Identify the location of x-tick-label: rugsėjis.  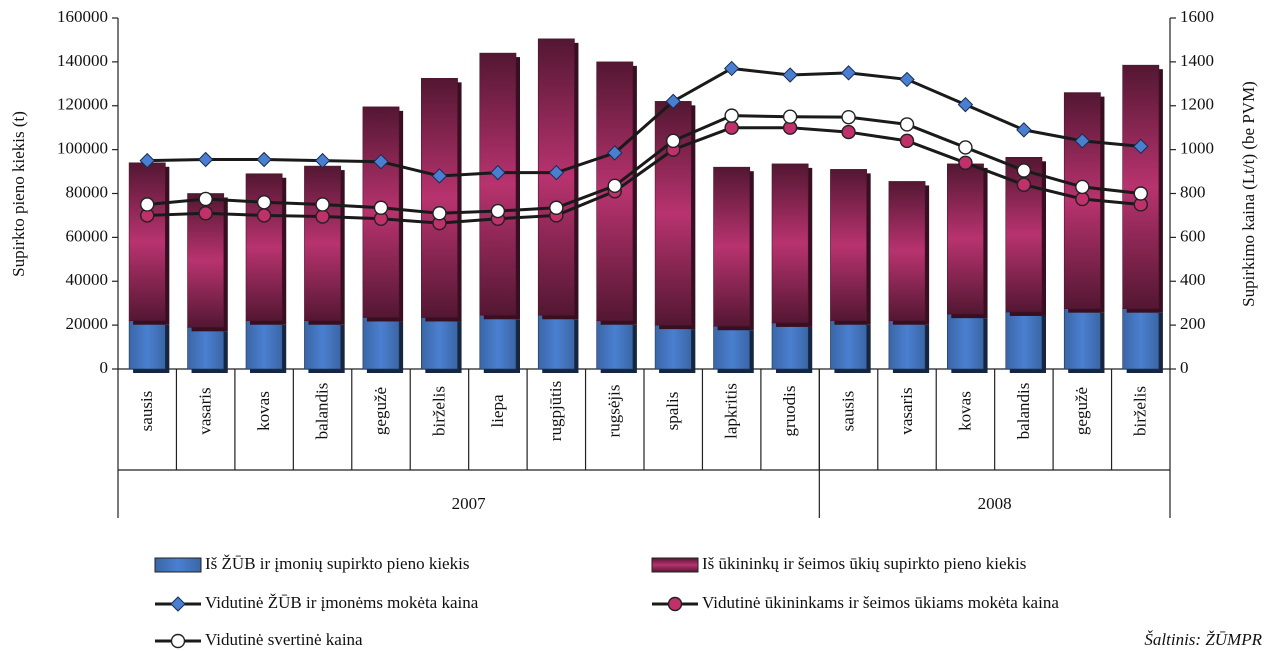
(614, 411).